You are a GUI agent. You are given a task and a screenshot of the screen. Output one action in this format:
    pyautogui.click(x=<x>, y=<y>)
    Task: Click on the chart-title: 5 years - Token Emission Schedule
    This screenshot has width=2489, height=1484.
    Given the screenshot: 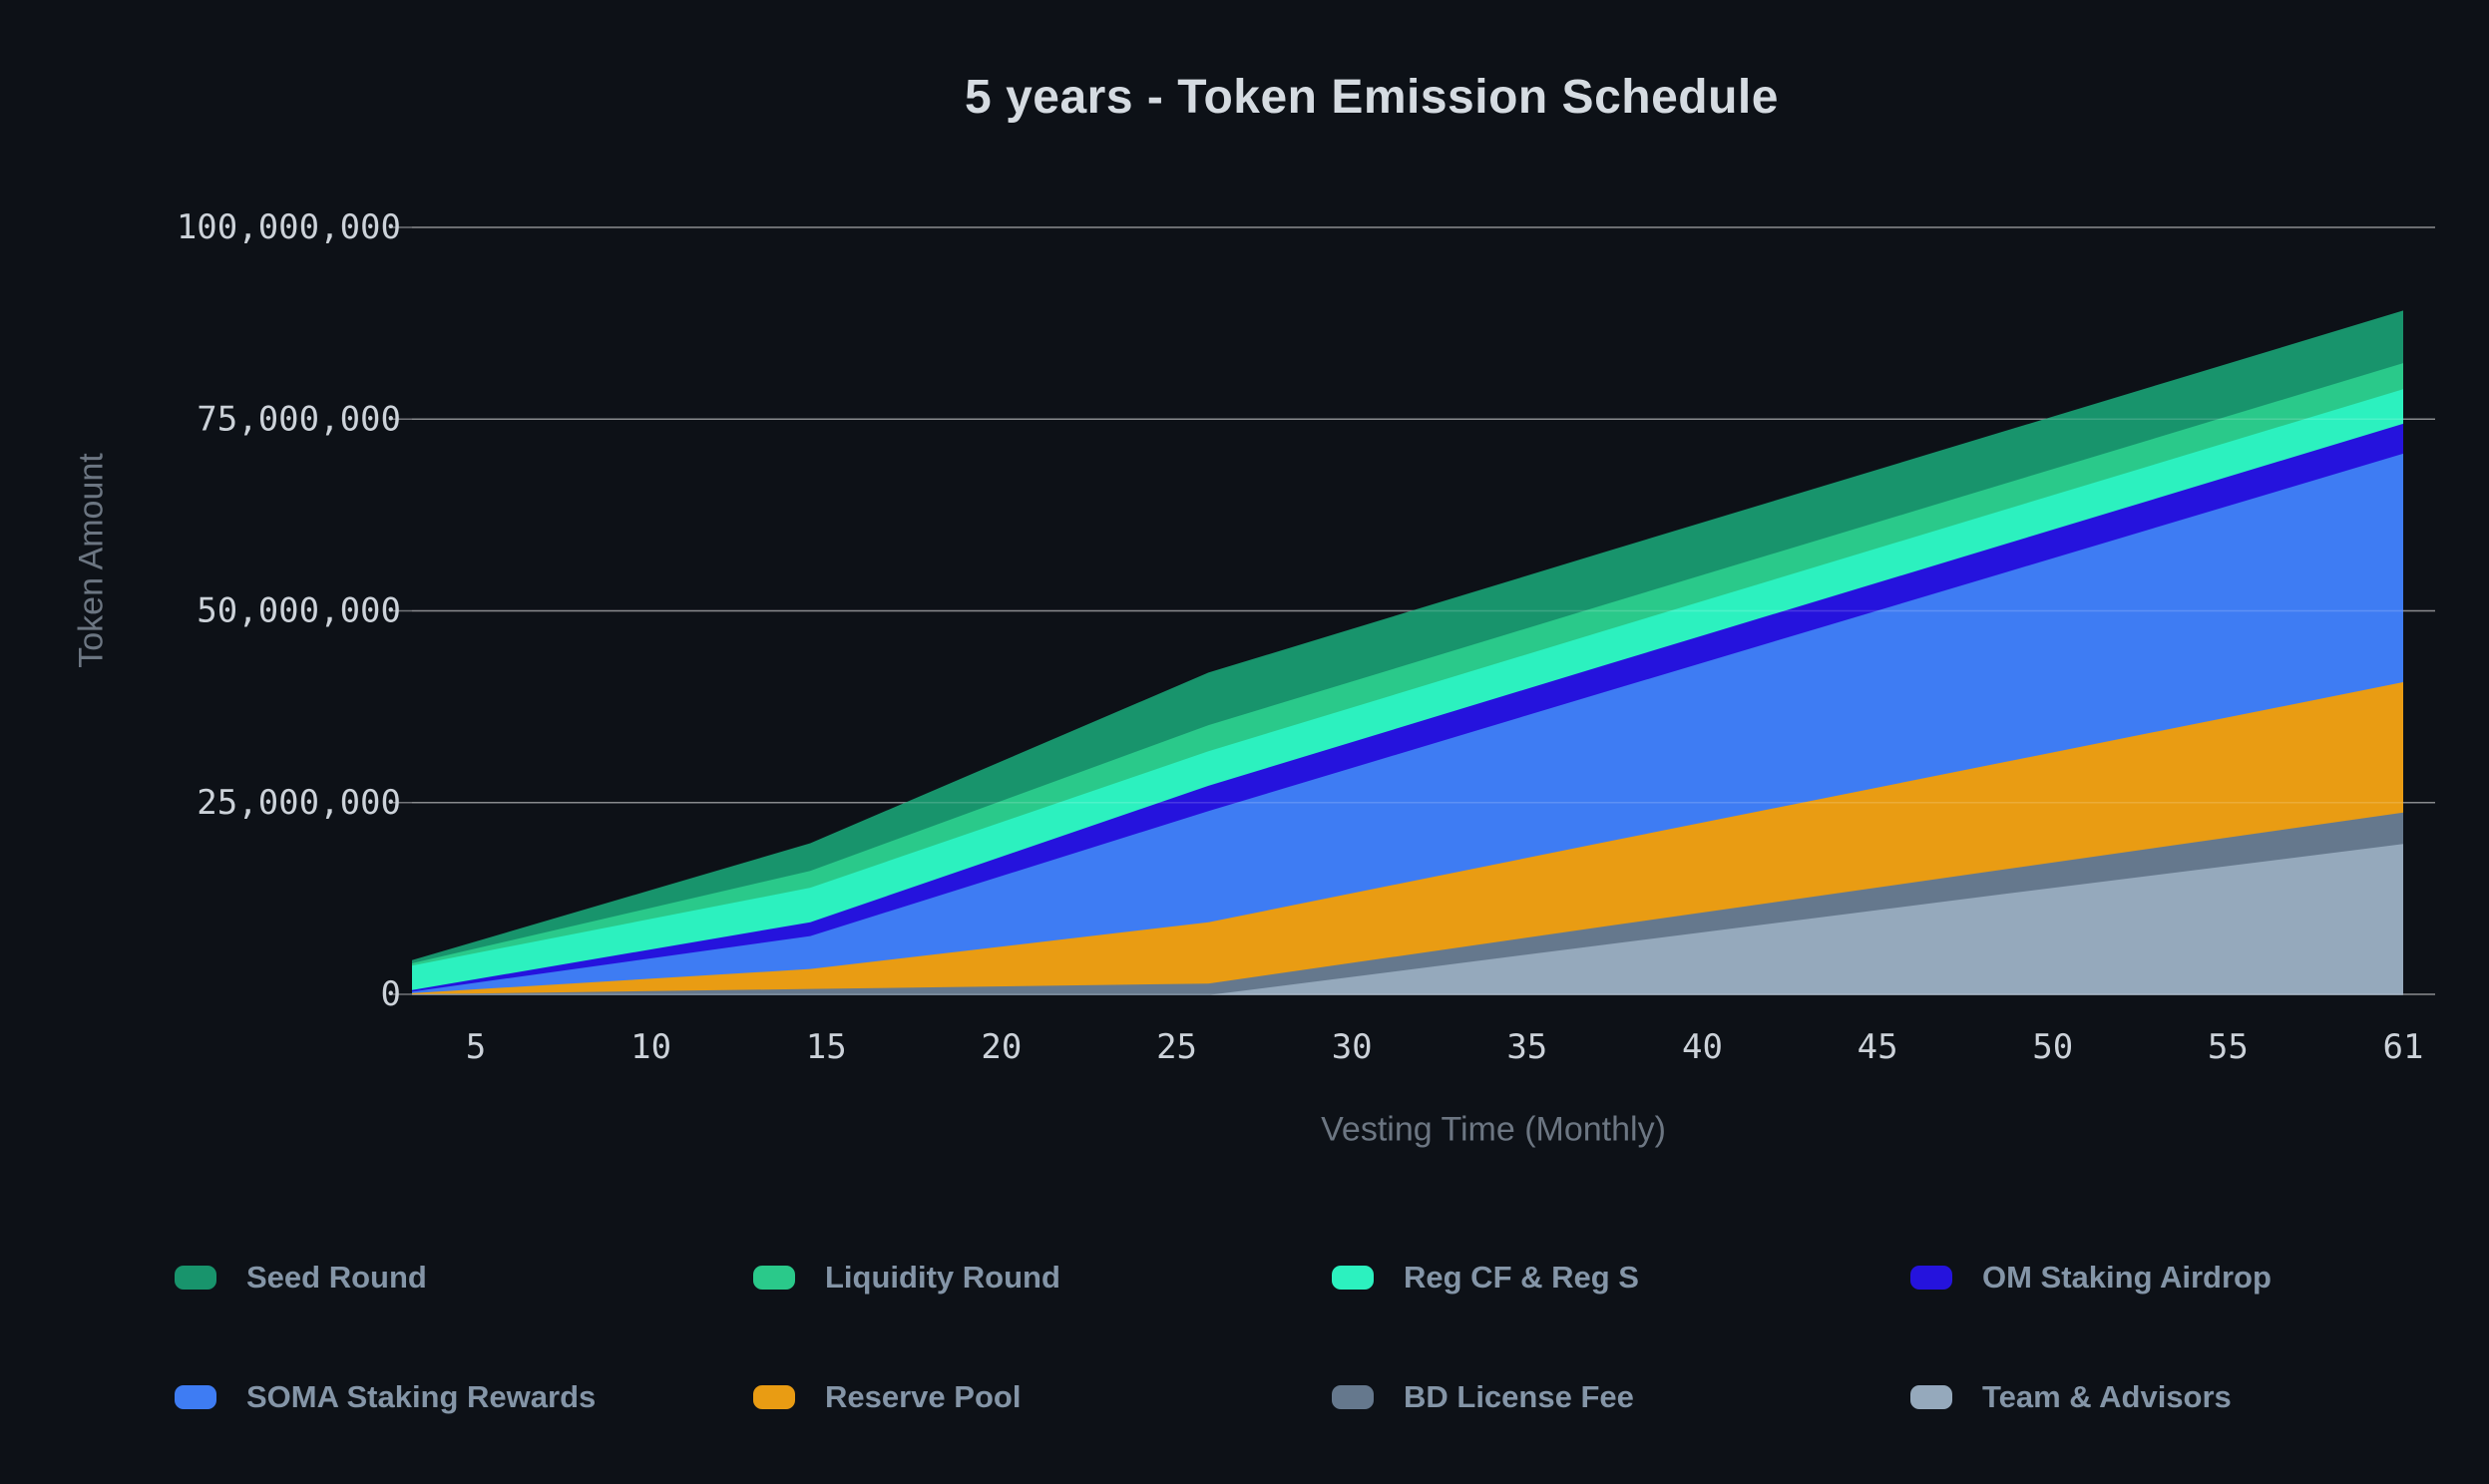 What is the action you would take?
    pyautogui.click(x=1372, y=97)
    